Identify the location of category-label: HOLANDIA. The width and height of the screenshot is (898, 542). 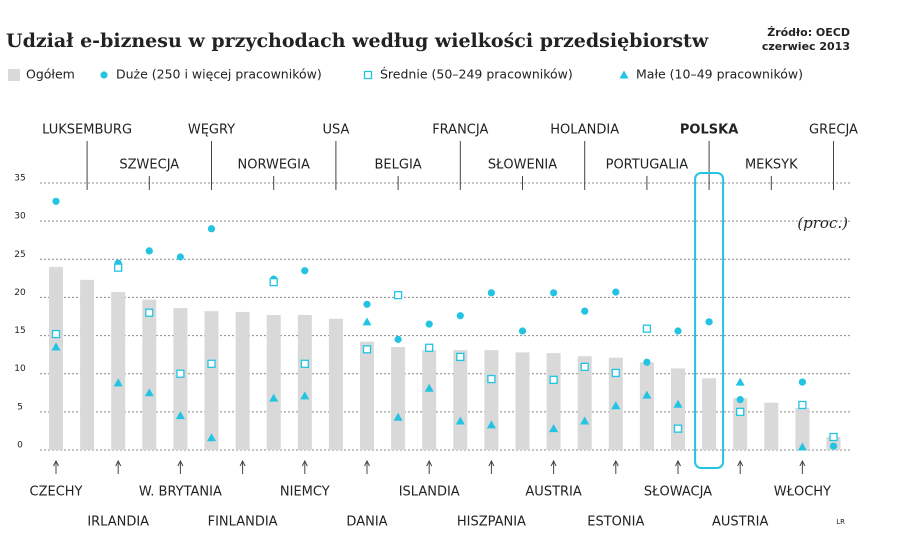
(584, 130).